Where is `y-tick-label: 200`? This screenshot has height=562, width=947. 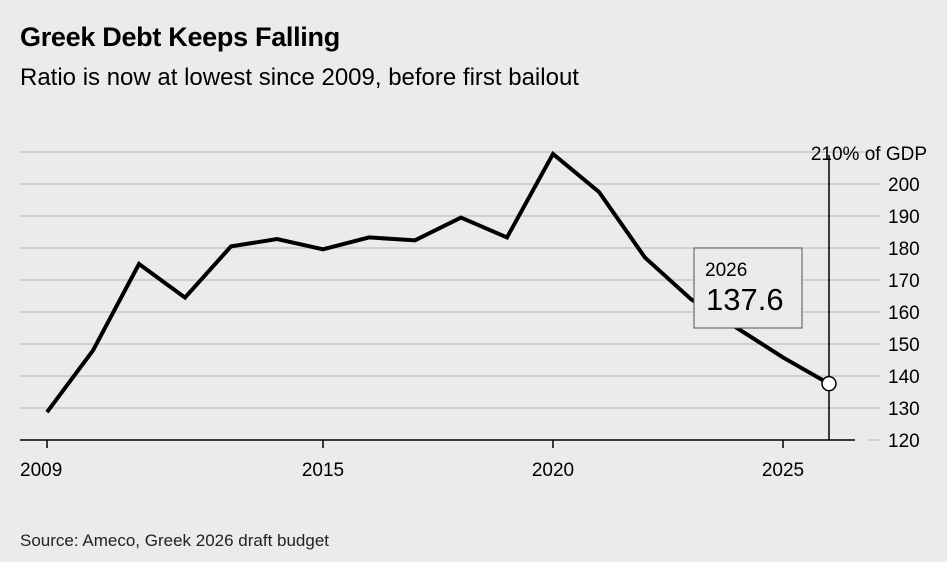 y-tick-label: 200 is located at coordinates (904, 185).